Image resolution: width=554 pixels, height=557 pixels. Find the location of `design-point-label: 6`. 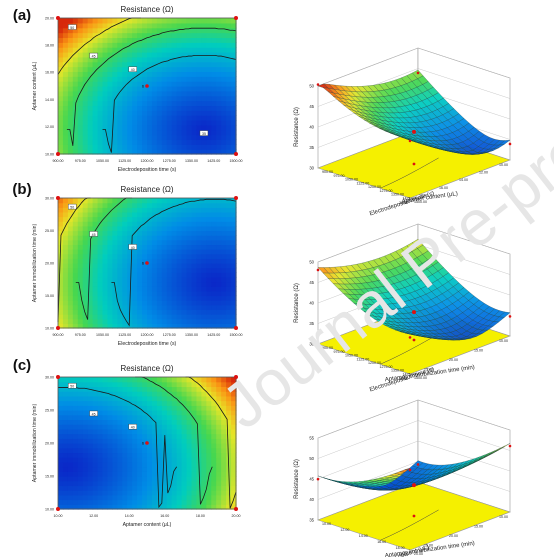

design-point-label: 6 is located at coordinates (143, 86).